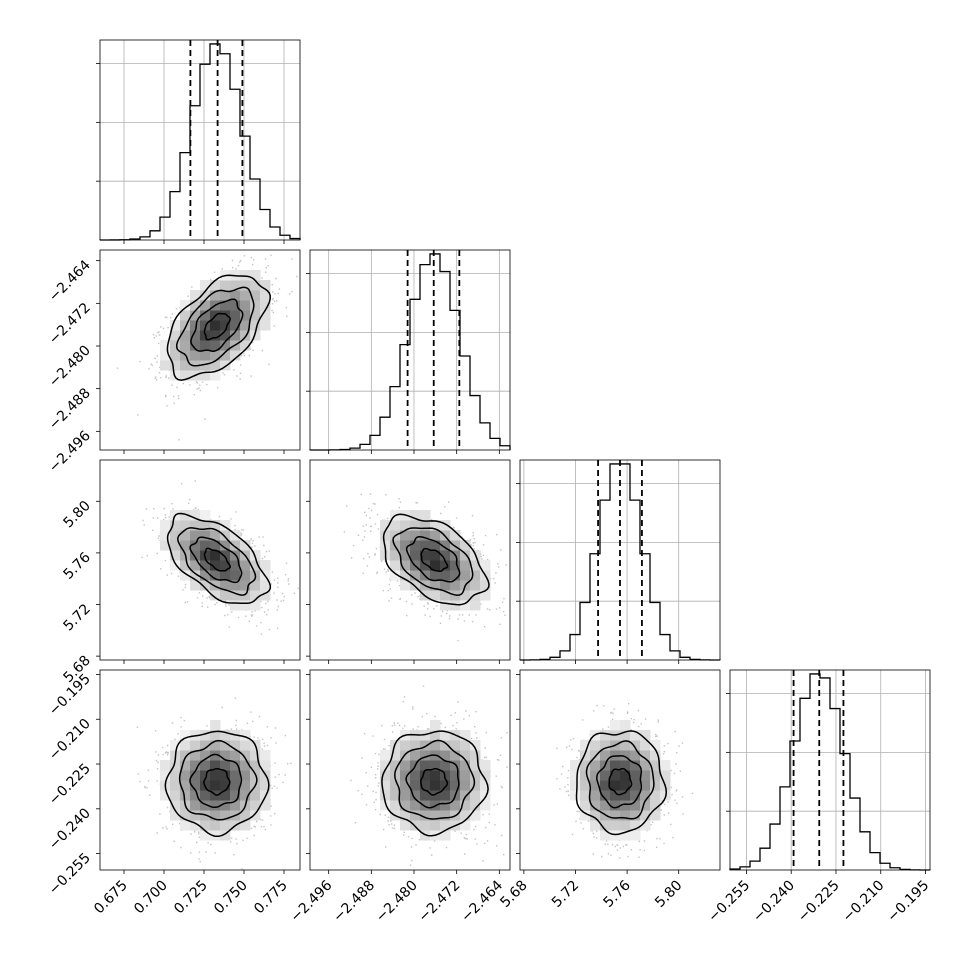 The image size is (970, 970). I want to click on y-tick-label: −2.464, so click(70, 281).